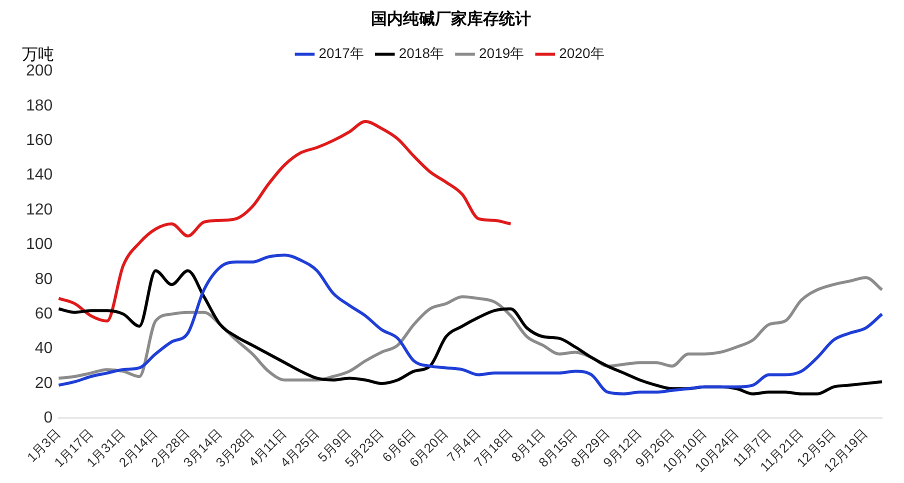  I want to click on legend-label: 2018年, so click(421, 53).